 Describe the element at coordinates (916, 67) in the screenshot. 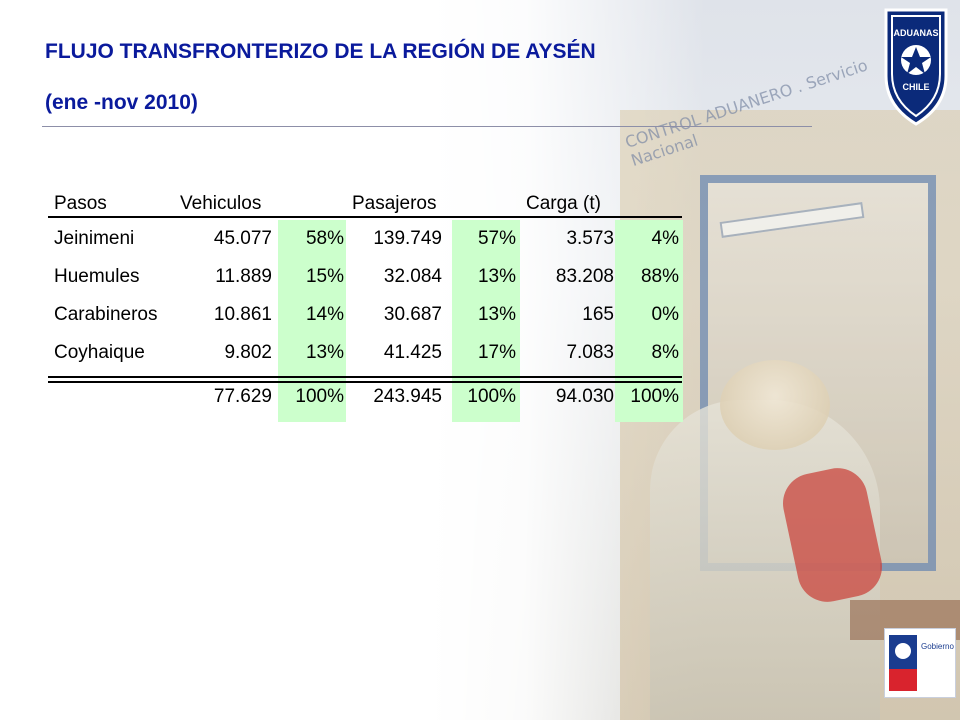

I see `aduanas-chile-shield-logo: ADUANAS CHILE` at that location.